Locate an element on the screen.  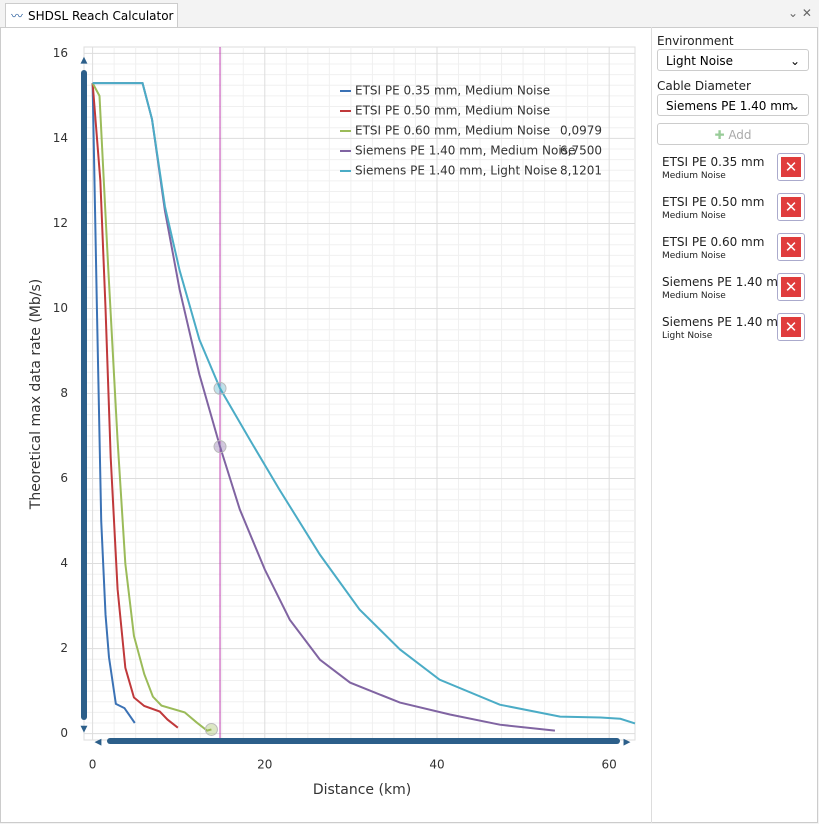
item: Siemens PE 1.40 mm Medium Noise is located at coordinates (726, 288).